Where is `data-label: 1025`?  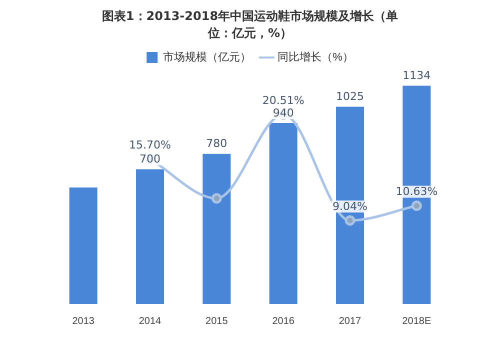 data-label: 1025 is located at coordinates (350, 97).